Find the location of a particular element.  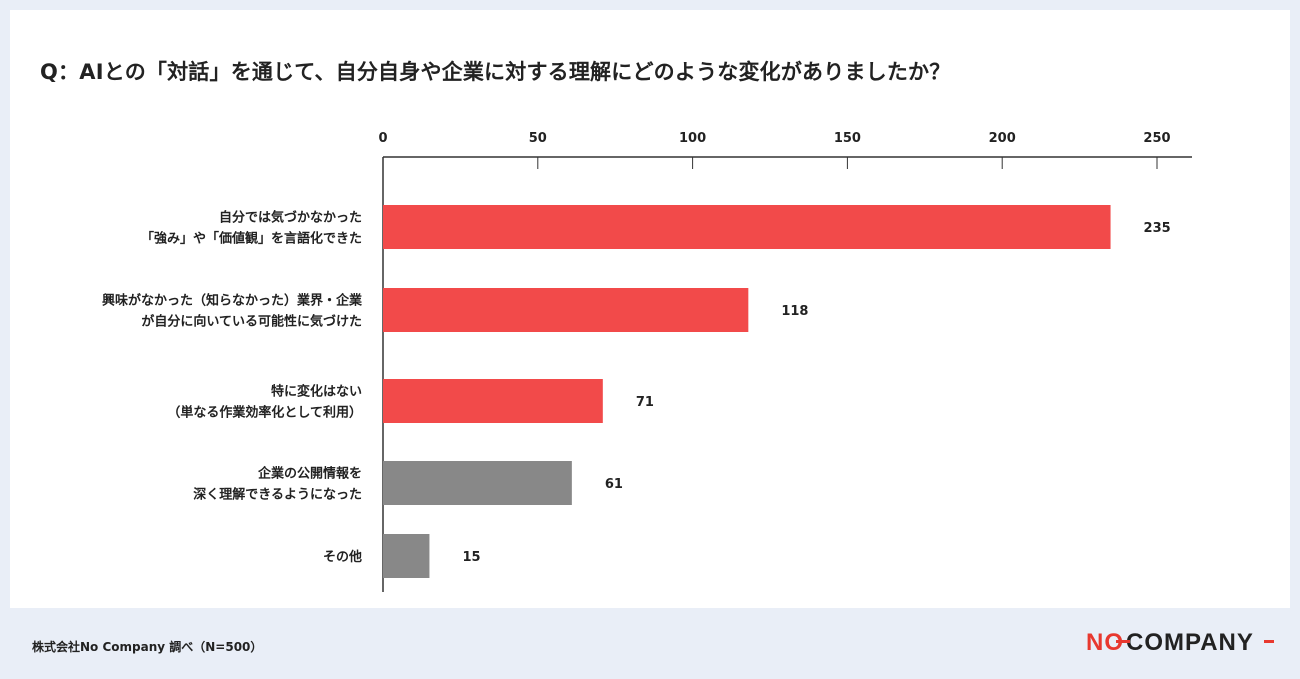

category-label: が自分に向いている可能性に気づけた is located at coordinates (251, 322).